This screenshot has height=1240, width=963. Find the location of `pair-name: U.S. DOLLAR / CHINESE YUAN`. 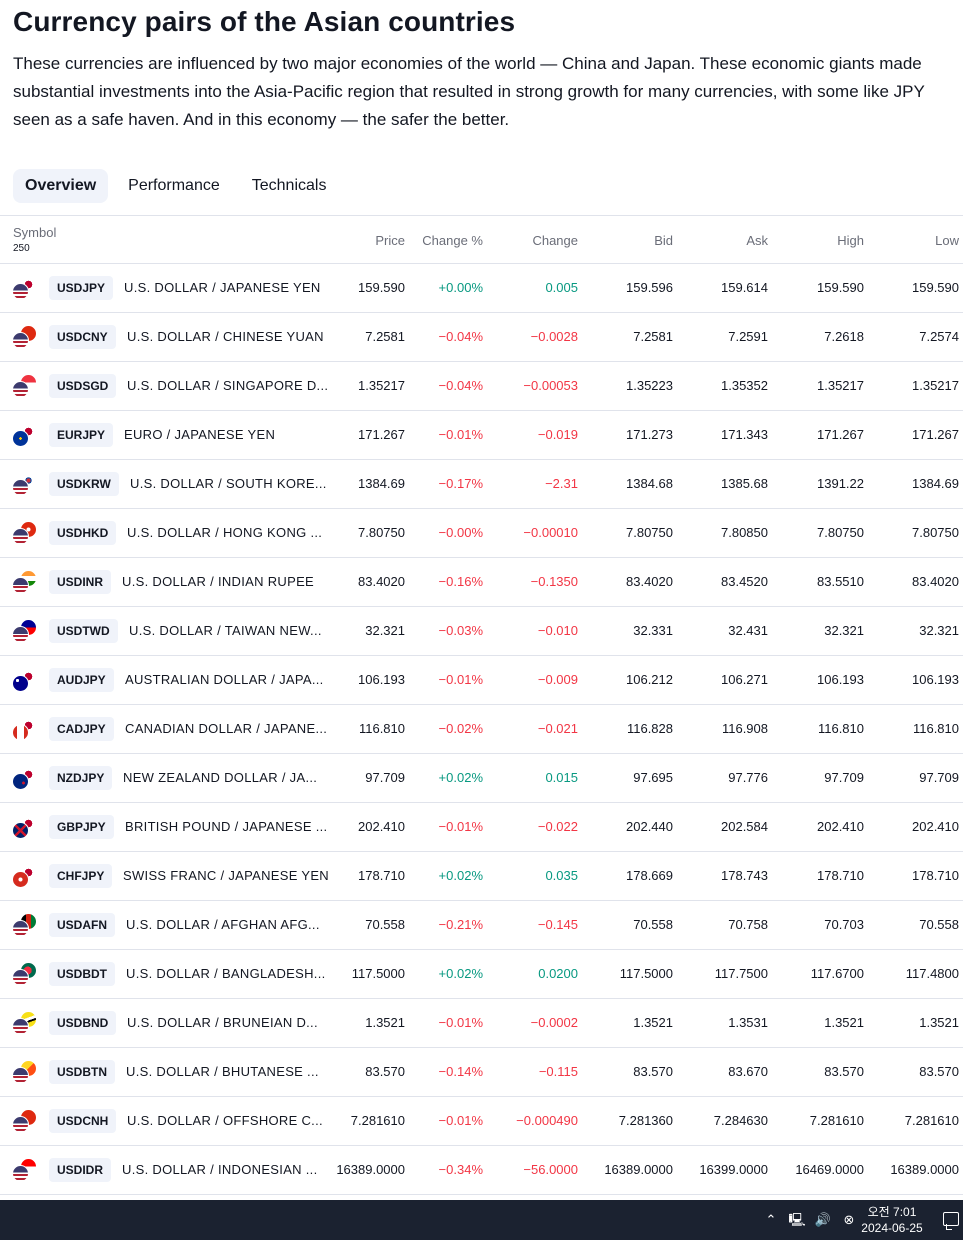

pair-name: U.S. DOLLAR / CHINESE YUAN is located at coordinates (225, 336).